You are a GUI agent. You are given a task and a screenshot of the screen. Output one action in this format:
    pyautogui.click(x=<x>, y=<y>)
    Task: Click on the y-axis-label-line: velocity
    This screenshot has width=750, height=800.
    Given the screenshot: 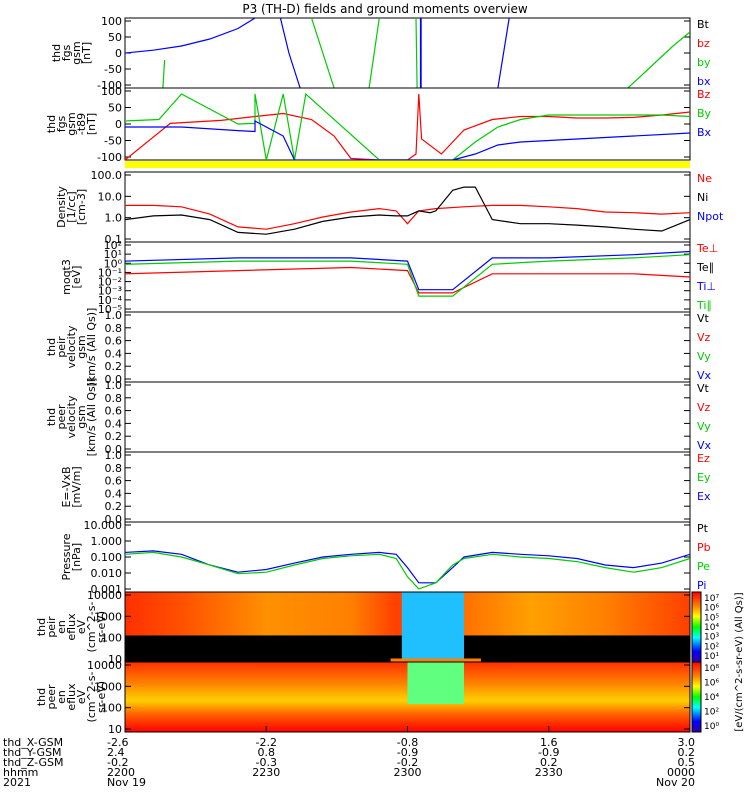 What is the action you would take?
    pyautogui.click(x=71, y=416)
    